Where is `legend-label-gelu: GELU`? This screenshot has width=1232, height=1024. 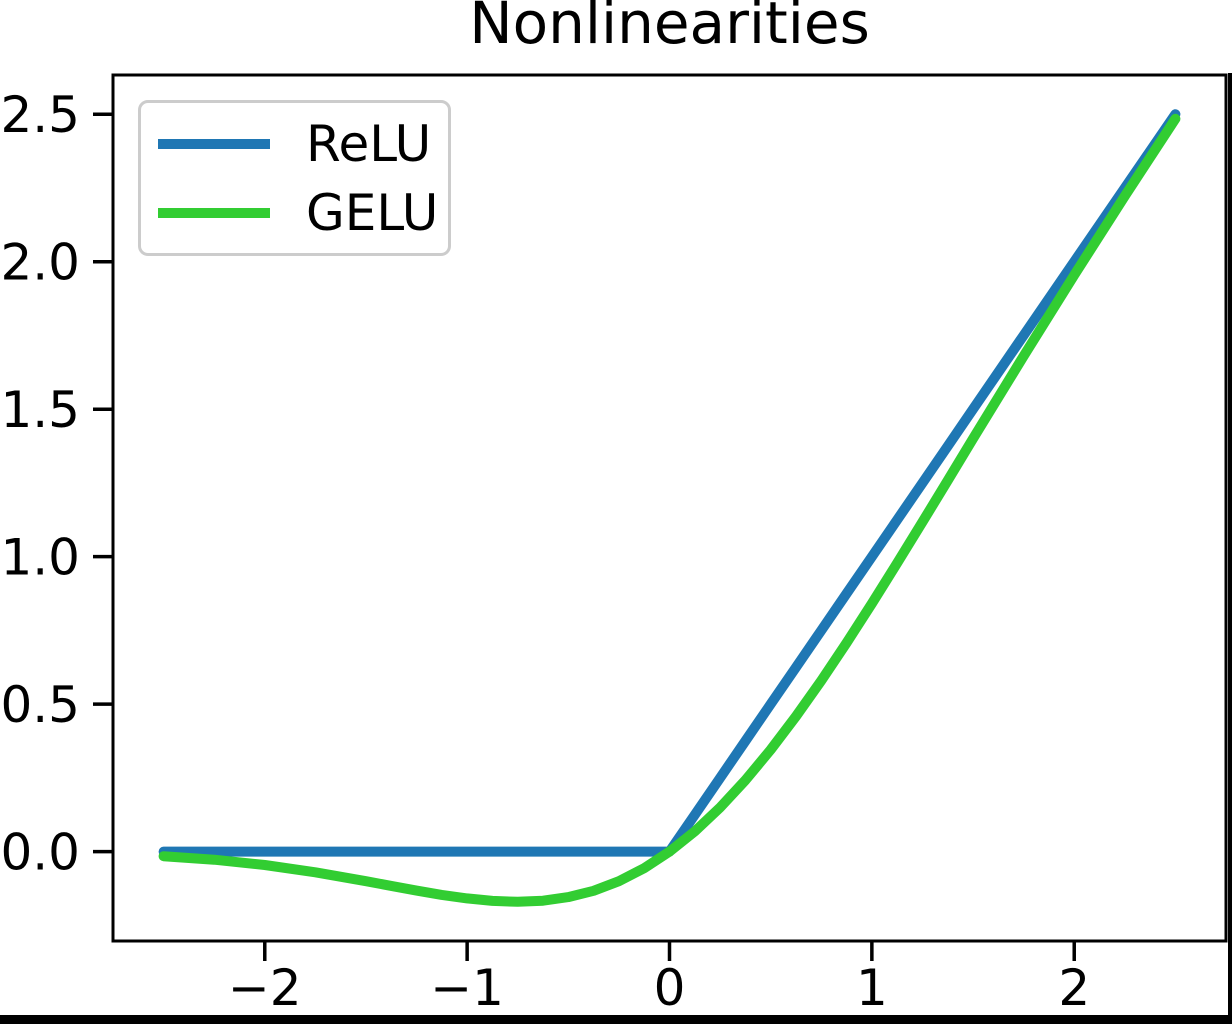 legend-label-gelu: GELU is located at coordinates (372, 212).